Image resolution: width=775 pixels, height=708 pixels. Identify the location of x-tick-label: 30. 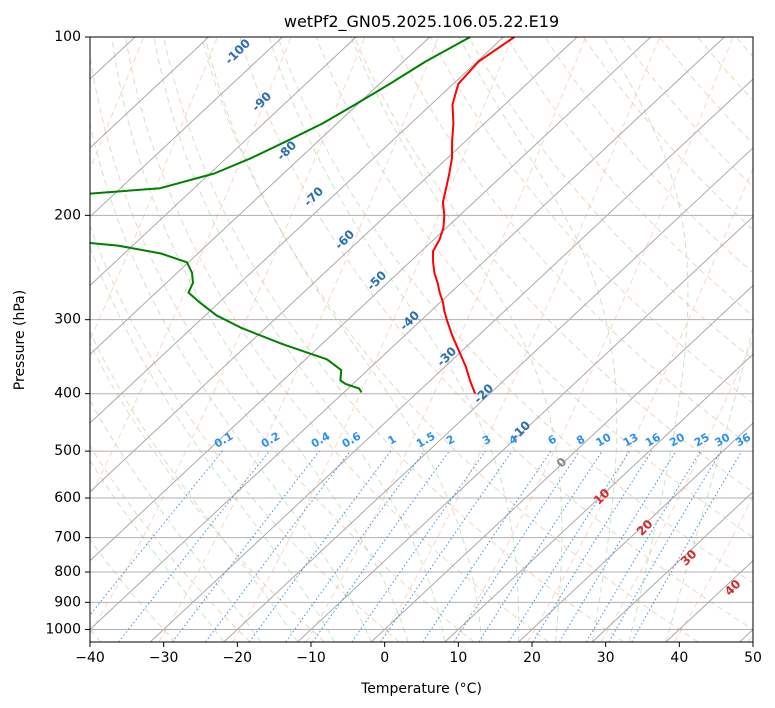
(606, 658).